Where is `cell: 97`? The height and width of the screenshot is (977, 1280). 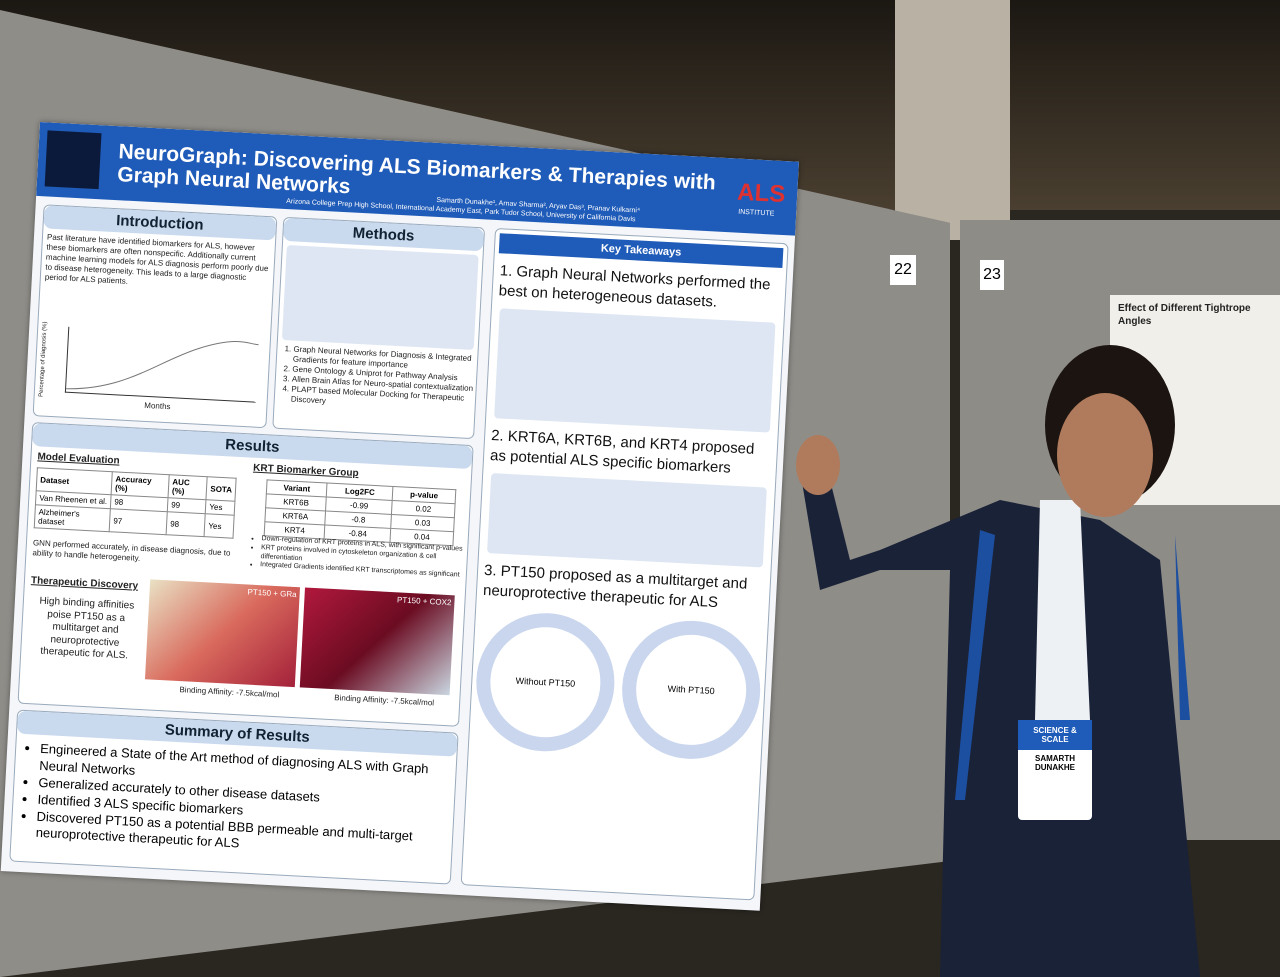 cell: 97 is located at coordinates (138, 521).